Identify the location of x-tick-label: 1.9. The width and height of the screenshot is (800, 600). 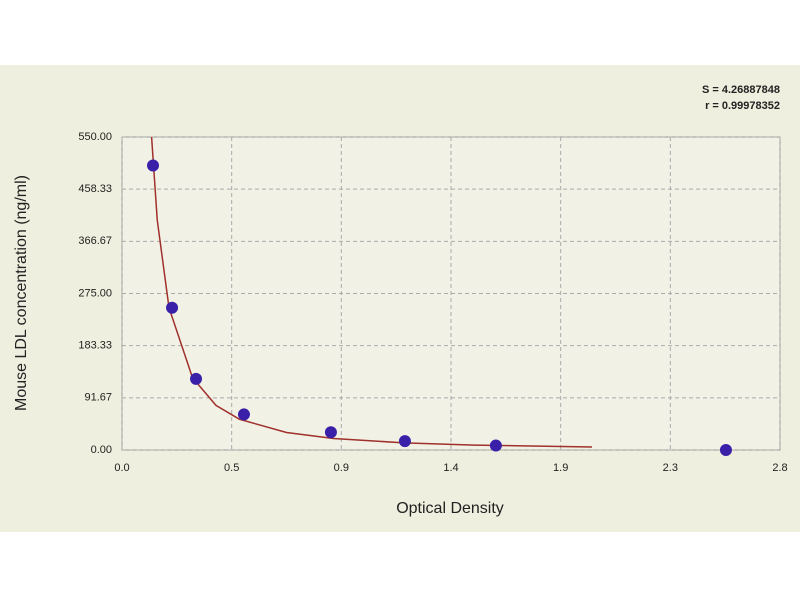
(560, 468).